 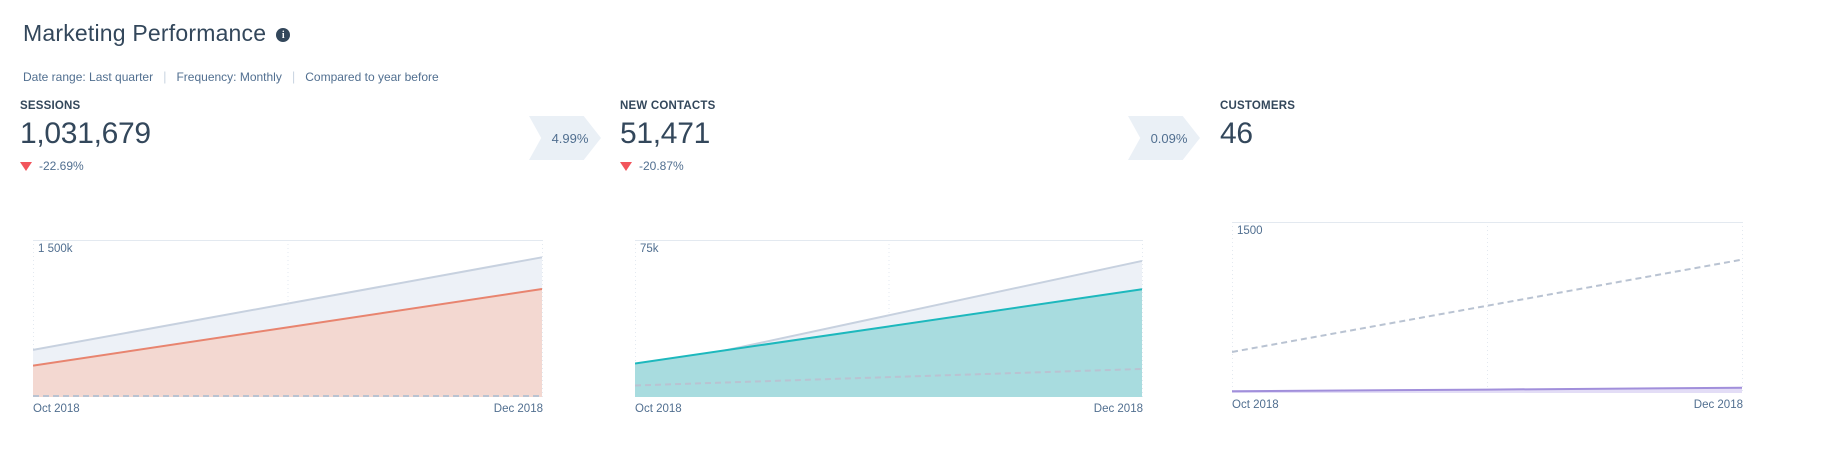 I want to click on y-axis-max-label: 75k, so click(x=649, y=249).